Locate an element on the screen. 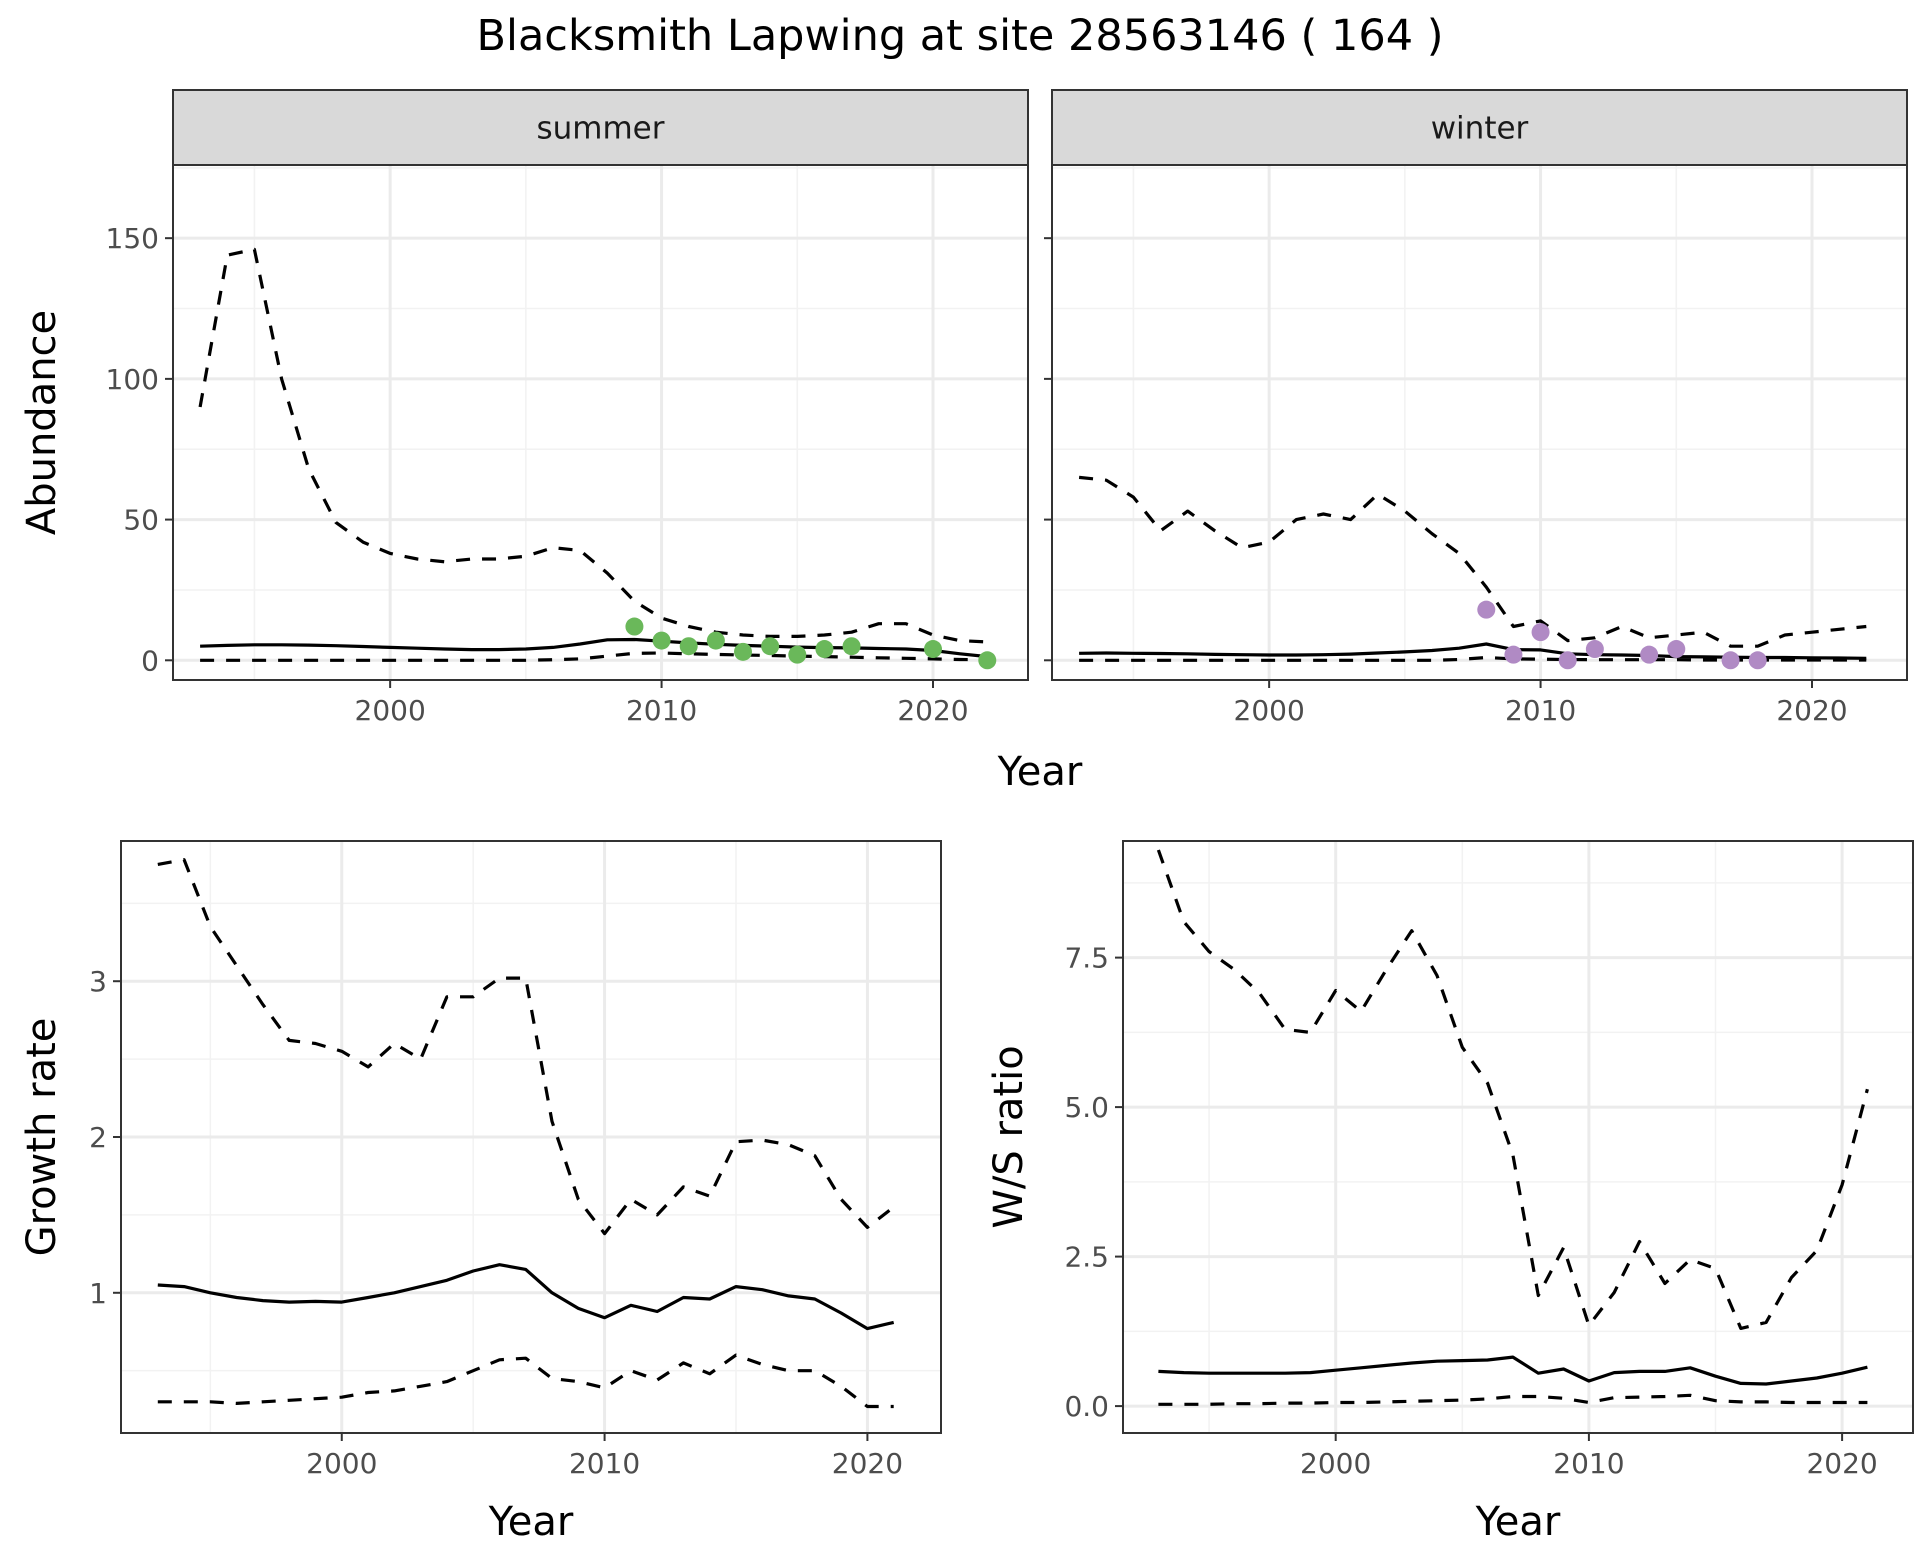  y-tick-label: 7.5 is located at coordinates (1086, 958).